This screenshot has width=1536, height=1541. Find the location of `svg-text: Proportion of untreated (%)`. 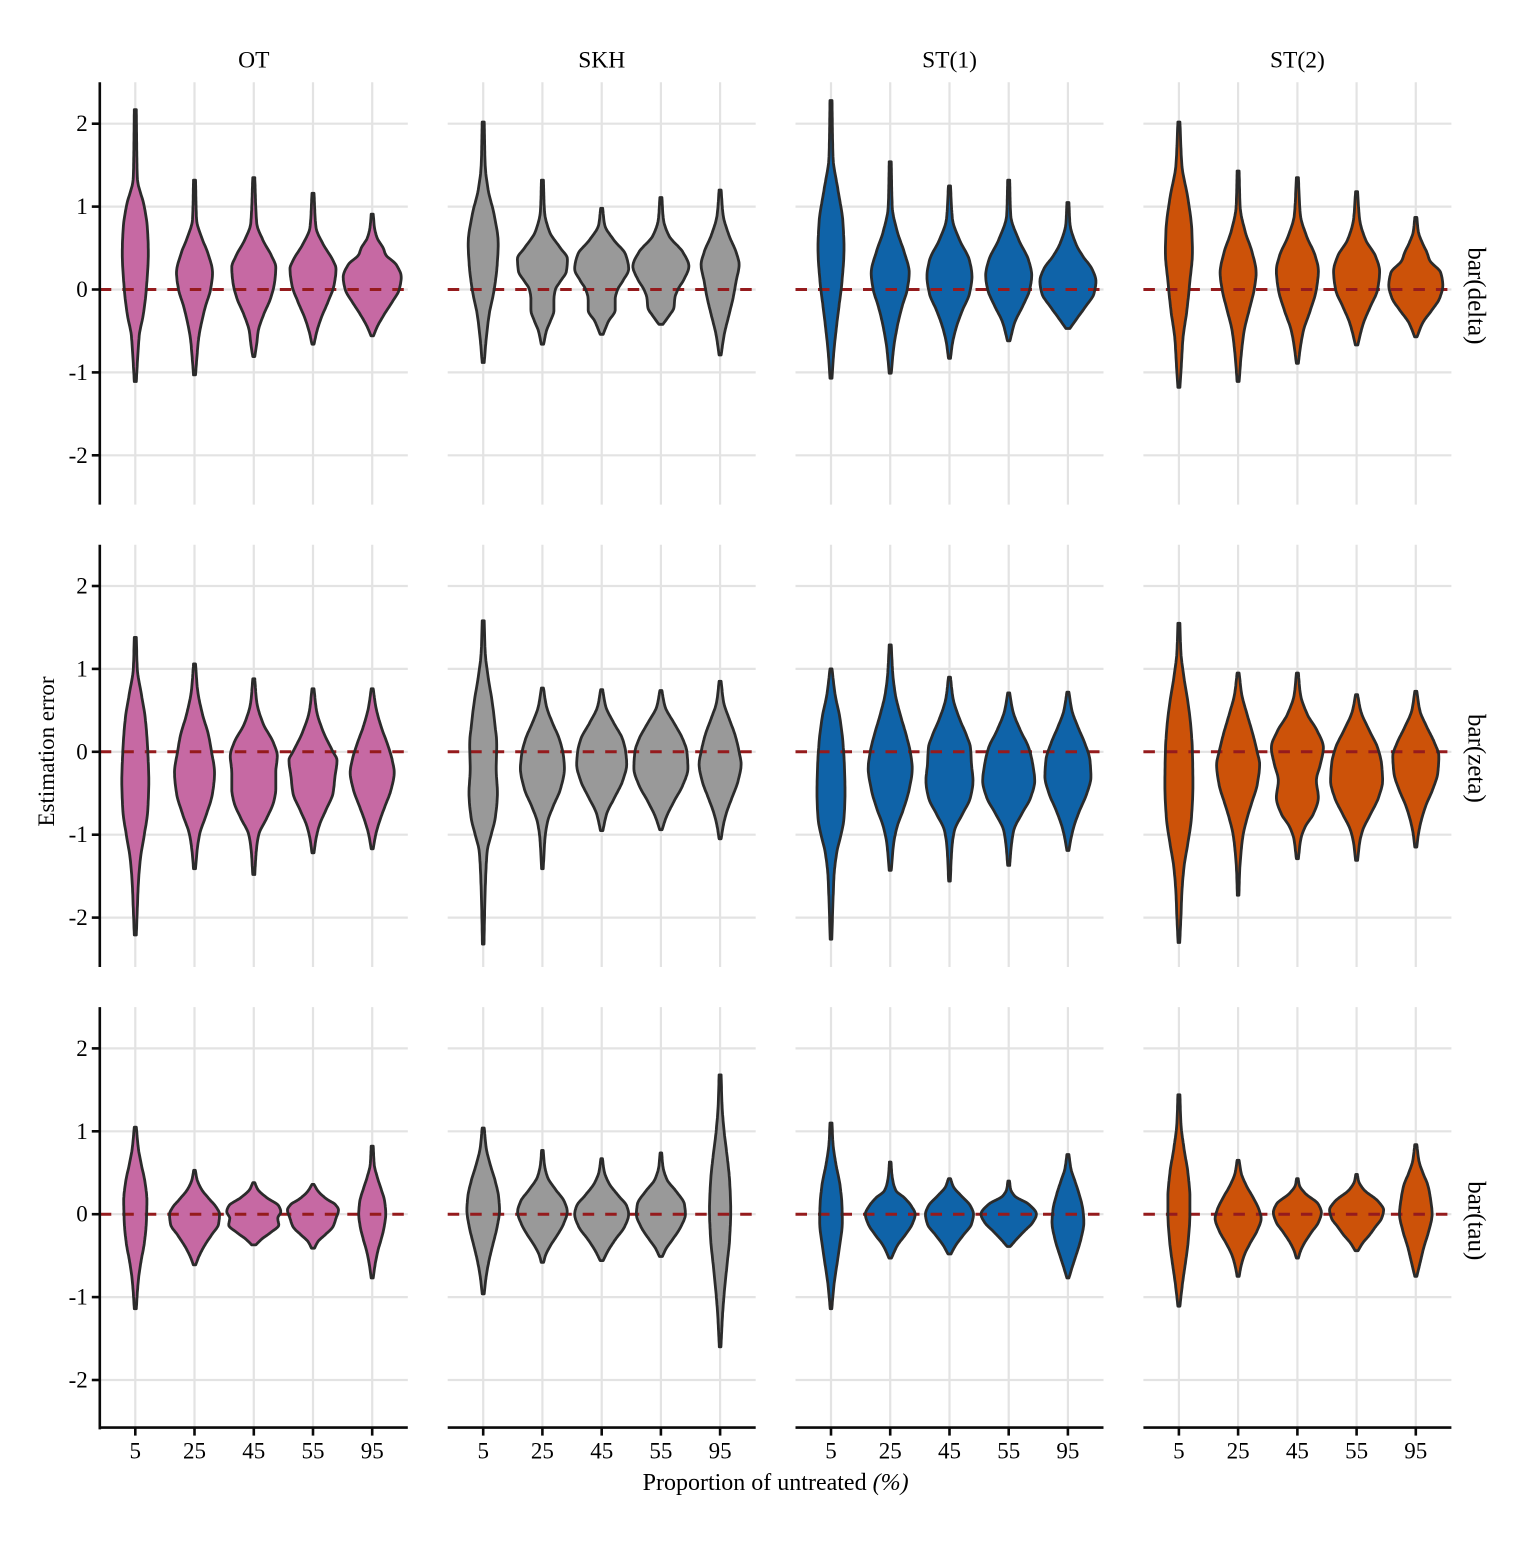

svg-text: Proportion of untreated (%) is located at coordinates (776, 1483).